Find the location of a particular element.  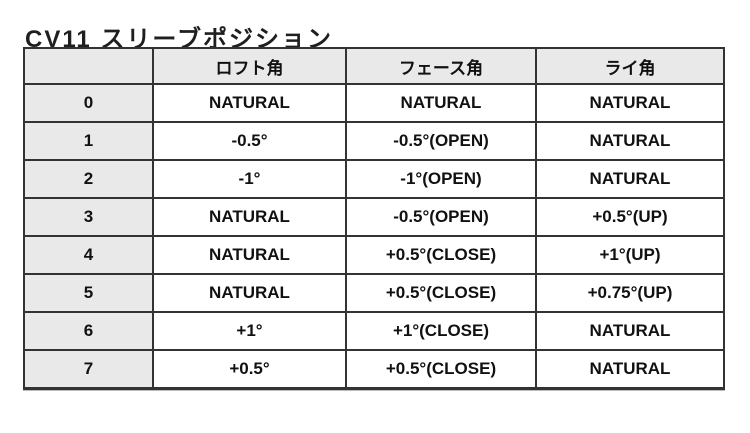

position-cell: 0 is located at coordinates (88, 103).